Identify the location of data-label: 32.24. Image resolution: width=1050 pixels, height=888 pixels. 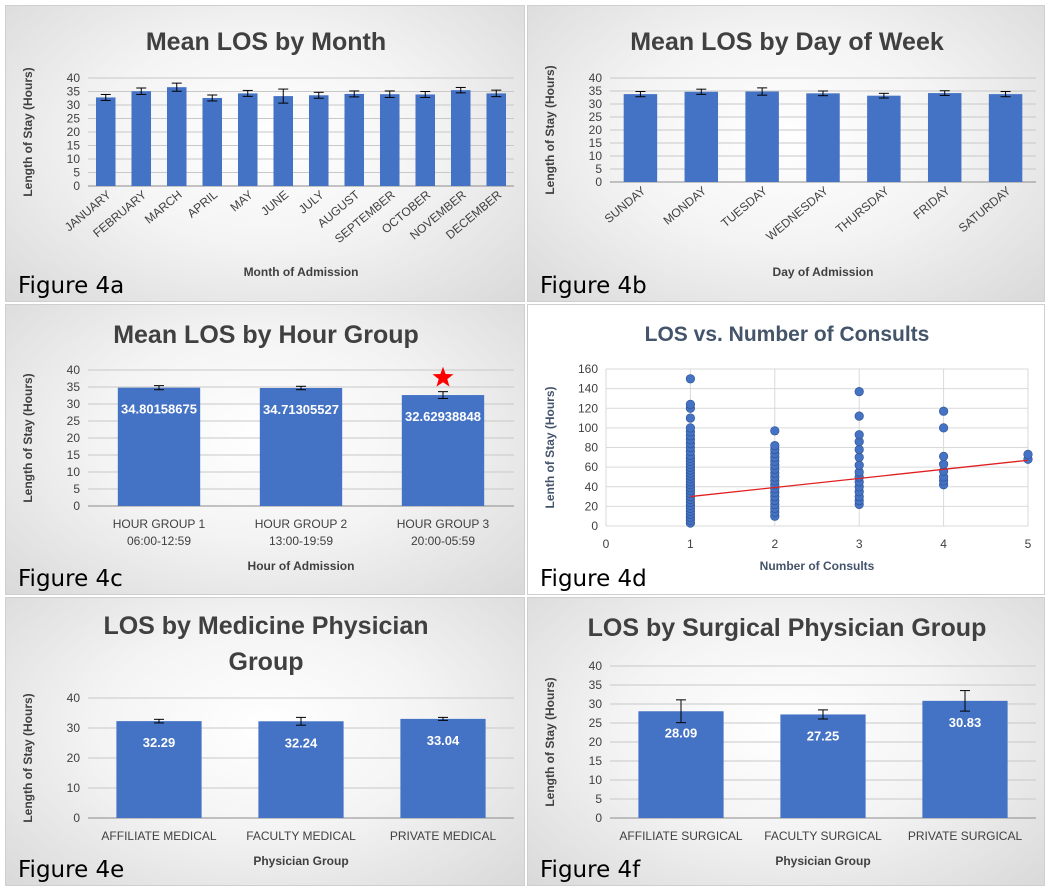
(301, 742).